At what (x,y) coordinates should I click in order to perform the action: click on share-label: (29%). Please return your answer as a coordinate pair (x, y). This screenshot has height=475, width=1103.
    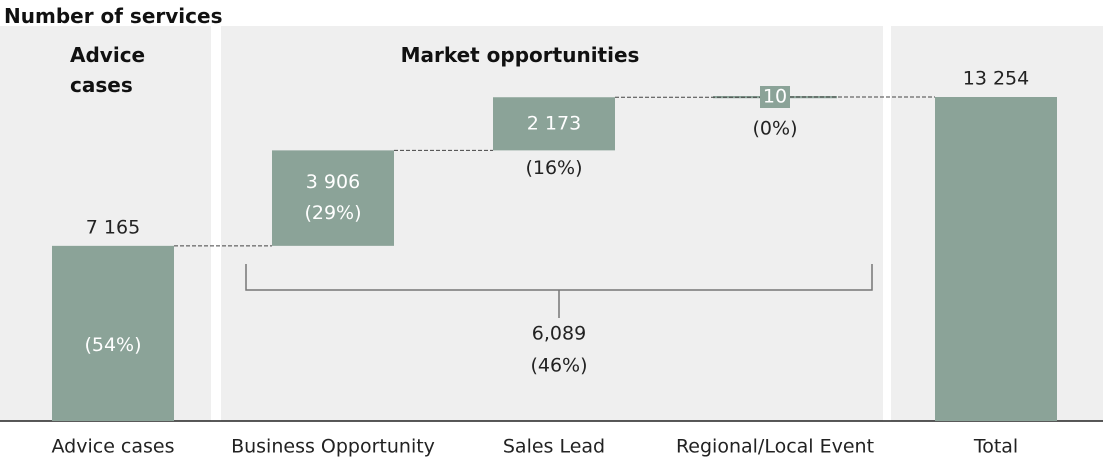
    Looking at the image, I should click on (332, 213).